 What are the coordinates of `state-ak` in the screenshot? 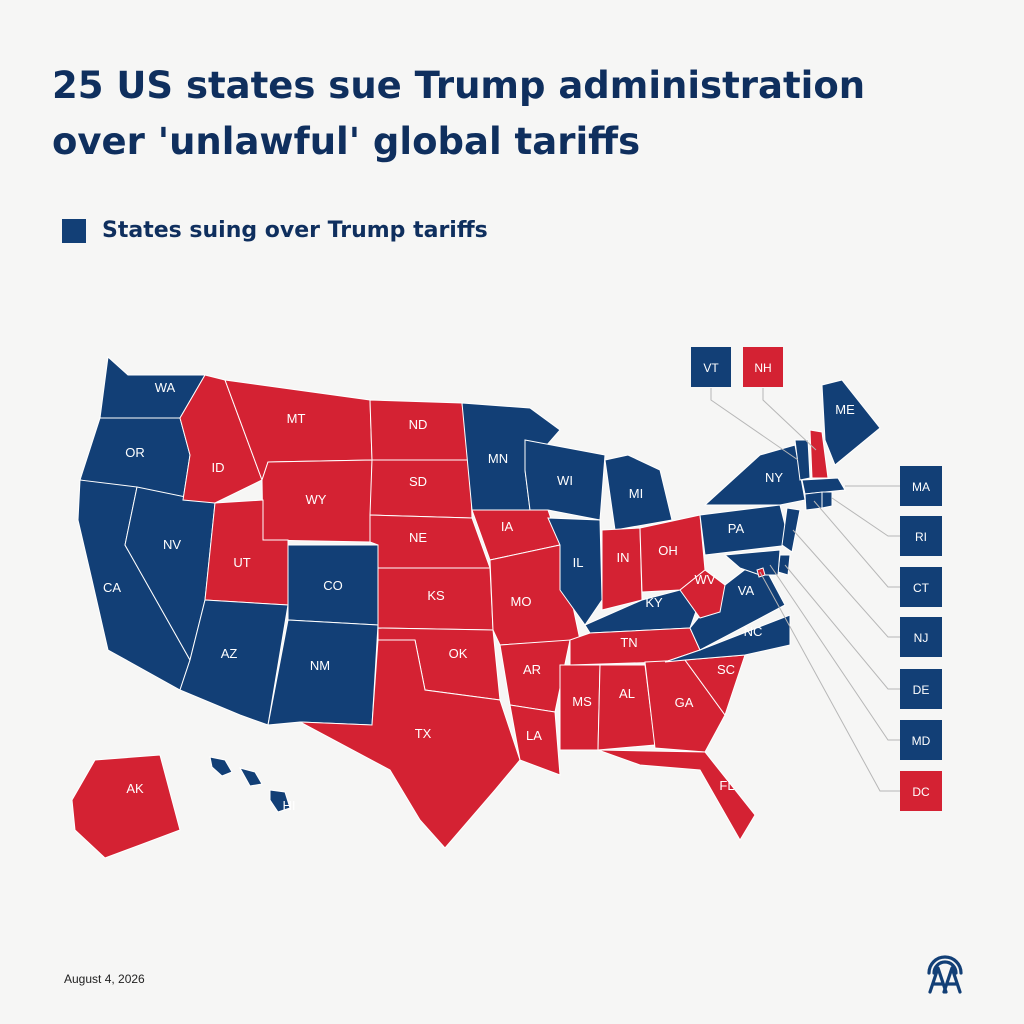 It's located at (126, 806).